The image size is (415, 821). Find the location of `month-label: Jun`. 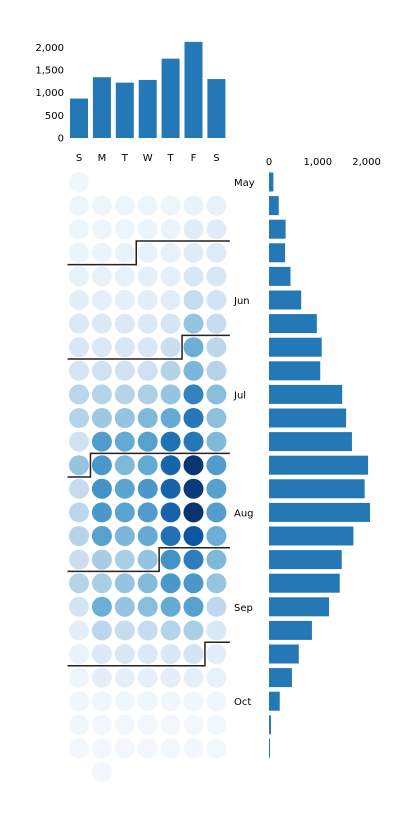

month-label: Jun is located at coordinates (241, 301).